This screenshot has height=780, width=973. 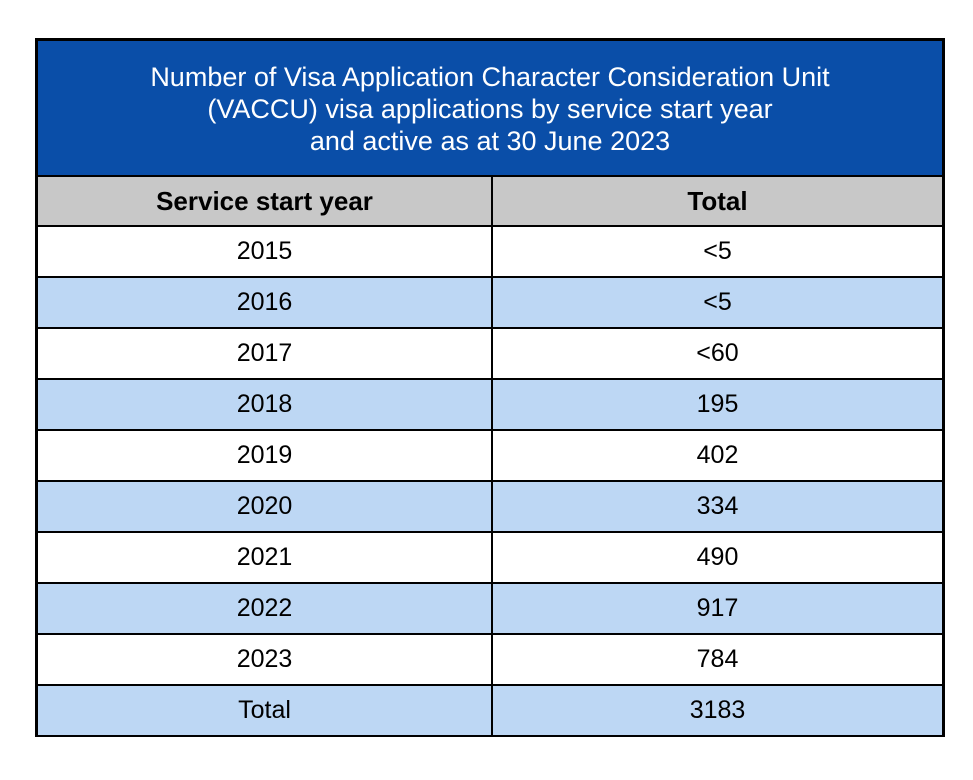 What do you see at coordinates (264, 404) in the screenshot?
I see `table-row-year-cell: 2018` at bounding box center [264, 404].